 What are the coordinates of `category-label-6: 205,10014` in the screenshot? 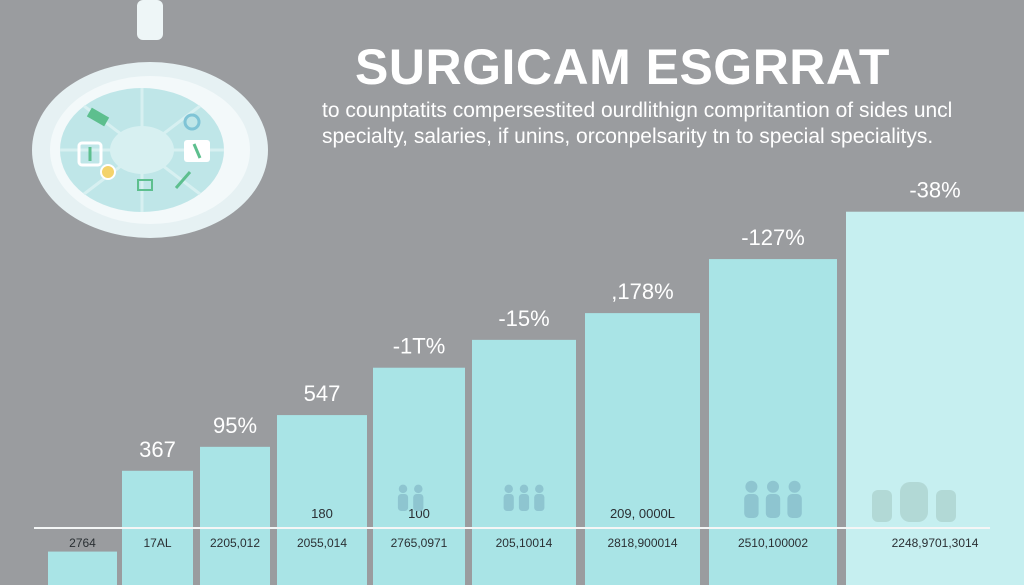 It's located at (524, 543).